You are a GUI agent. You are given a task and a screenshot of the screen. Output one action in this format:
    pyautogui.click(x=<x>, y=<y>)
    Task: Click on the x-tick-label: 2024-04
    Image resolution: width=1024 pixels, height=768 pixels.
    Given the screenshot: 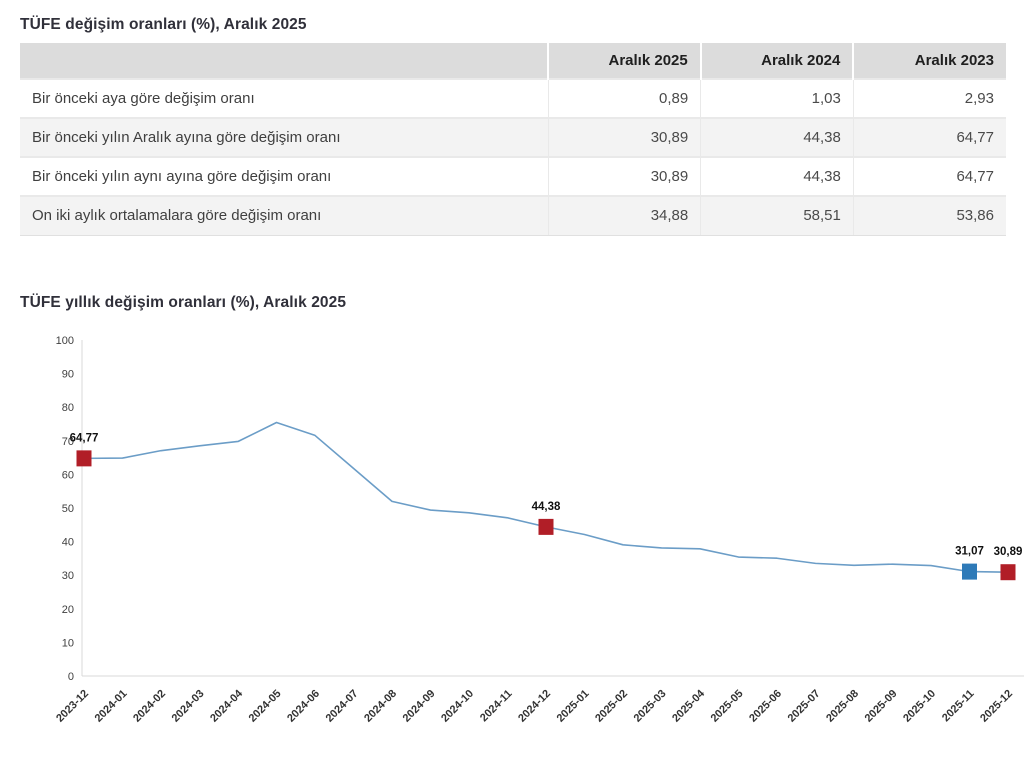 What is the action you would take?
    pyautogui.click(x=227, y=706)
    